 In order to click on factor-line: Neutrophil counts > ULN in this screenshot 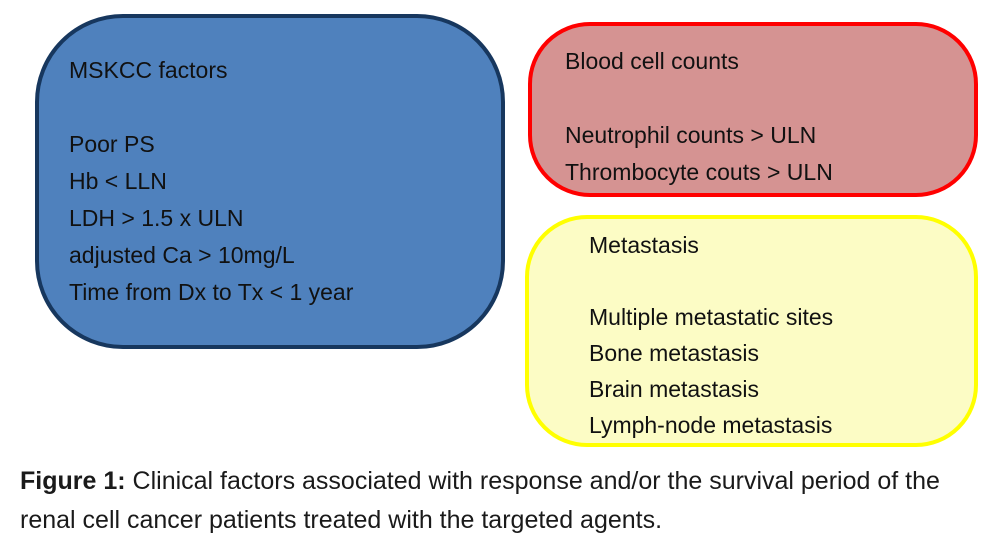, I will do `click(691, 135)`.